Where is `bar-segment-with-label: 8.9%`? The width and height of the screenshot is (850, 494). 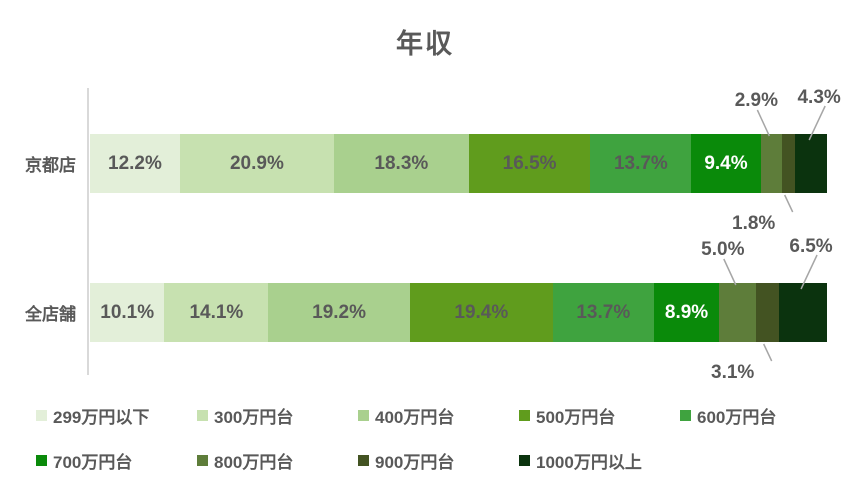 bar-segment-with-label: 8.9% is located at coordinates (686, 312).